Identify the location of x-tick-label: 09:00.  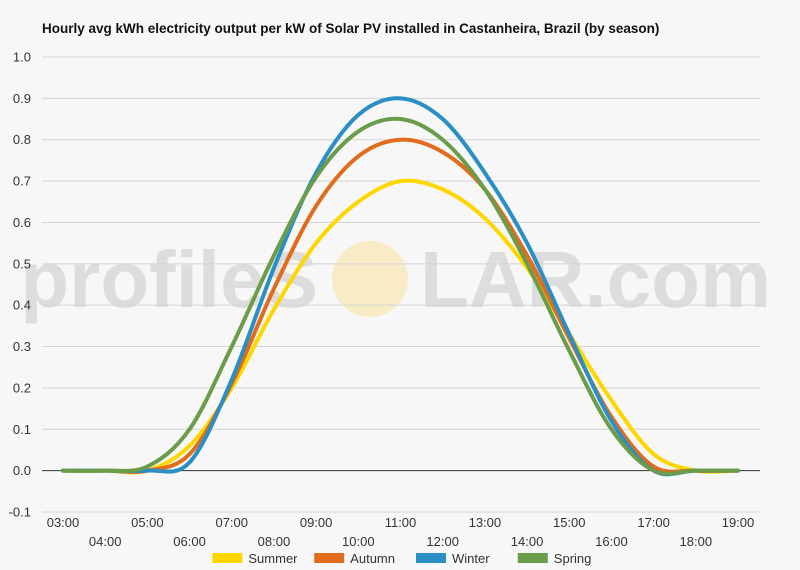
(316, 522).